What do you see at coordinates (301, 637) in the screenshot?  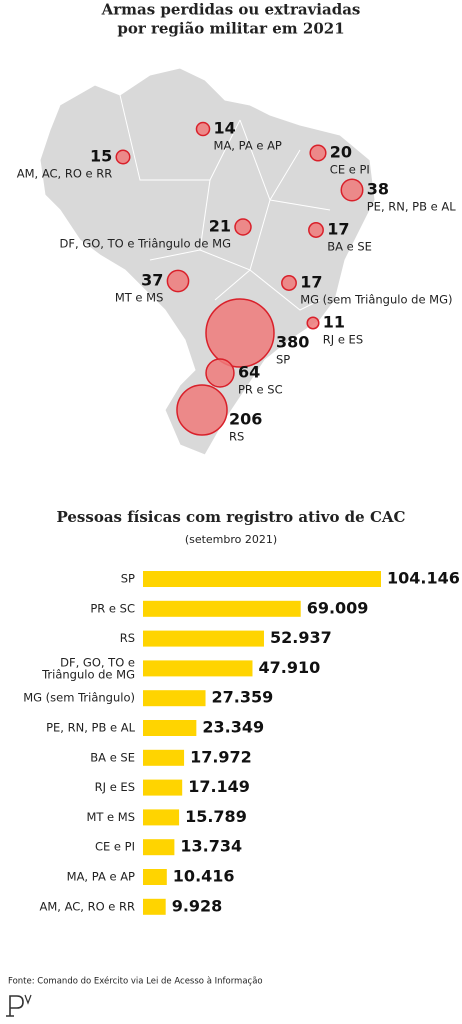 I see `value-label: 52.937` at bounding box center [301, 637].